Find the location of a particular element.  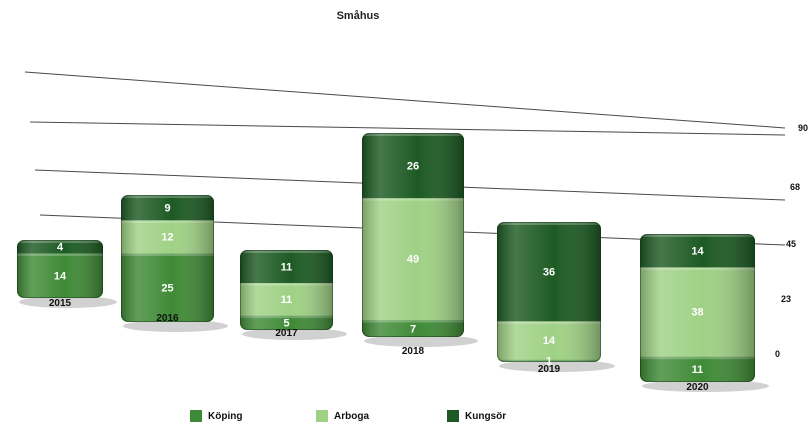

legend-item-koping: Köping is located at coordinates (216, 416).